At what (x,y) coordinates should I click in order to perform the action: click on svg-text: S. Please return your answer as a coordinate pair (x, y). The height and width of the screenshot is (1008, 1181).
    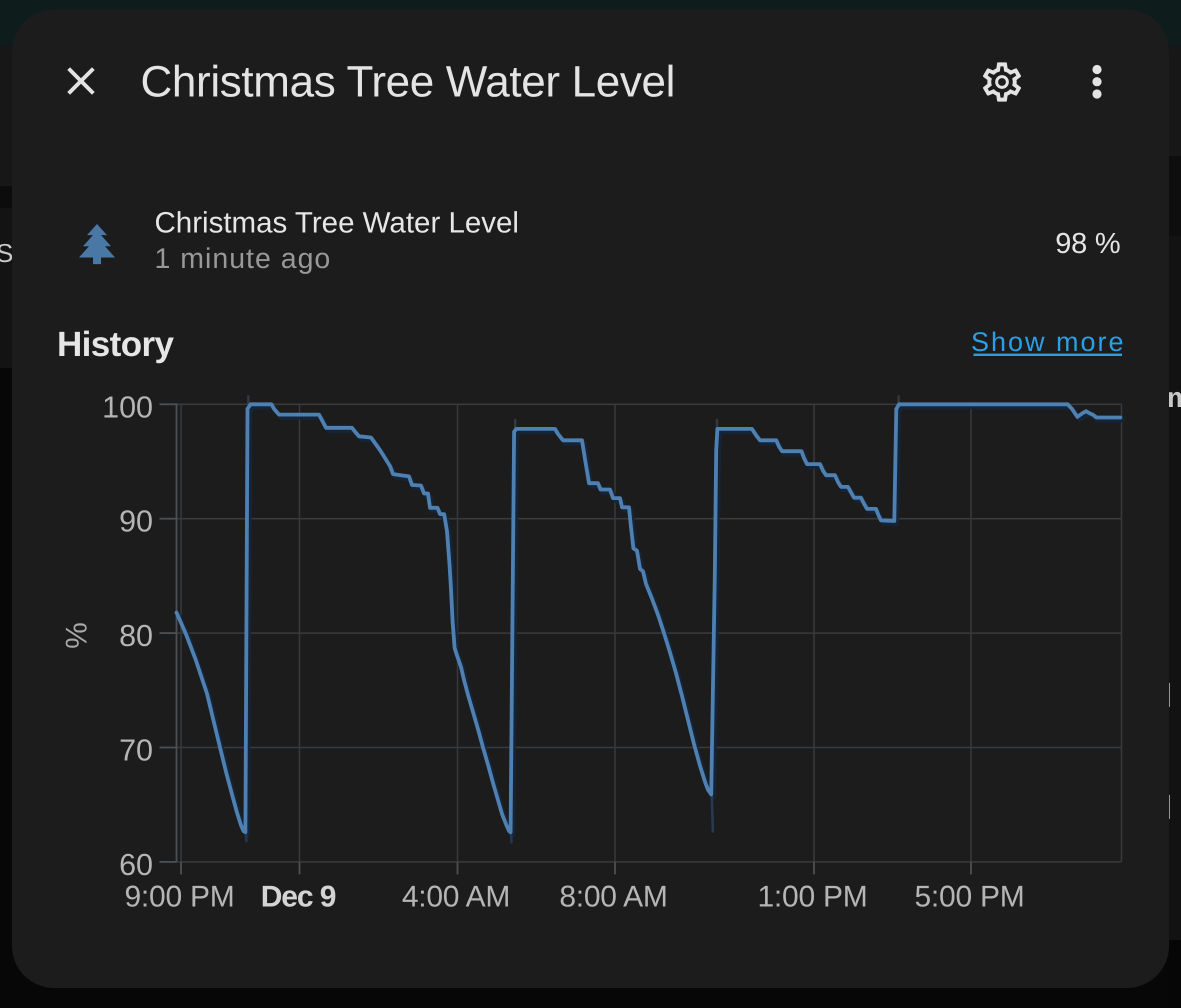
    Looking at the image, I should click on (6, 253).